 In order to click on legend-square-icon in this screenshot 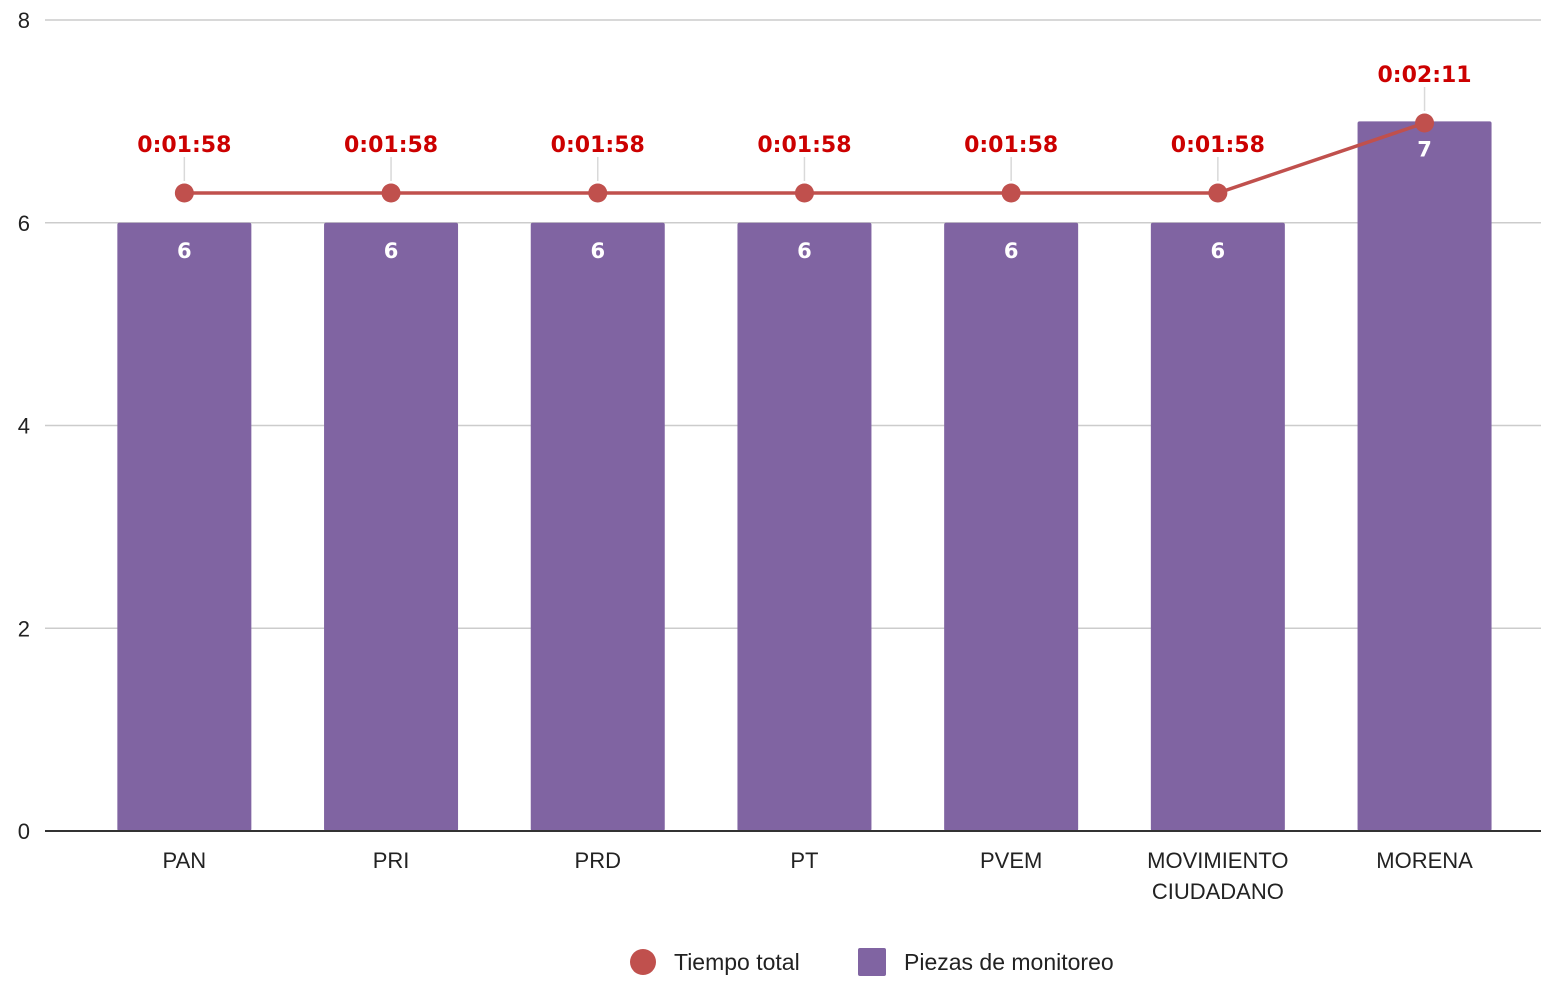, I will do `click(872, 962)`.